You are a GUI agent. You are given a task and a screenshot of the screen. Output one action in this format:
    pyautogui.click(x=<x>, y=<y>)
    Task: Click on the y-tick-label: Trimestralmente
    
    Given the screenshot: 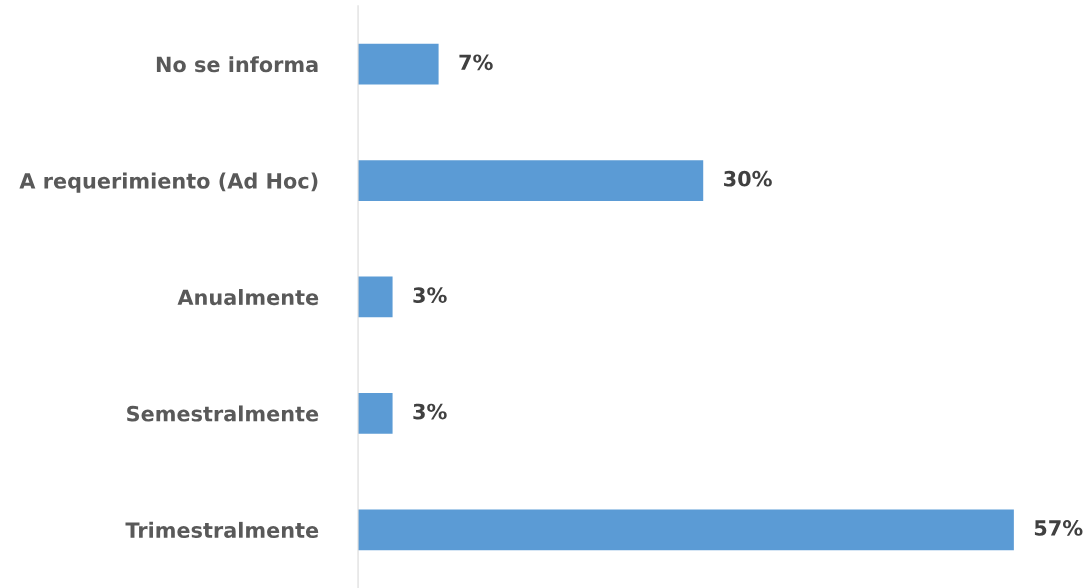 What is the action you would take?
    pyautogui.click(x=222, y=529)
    